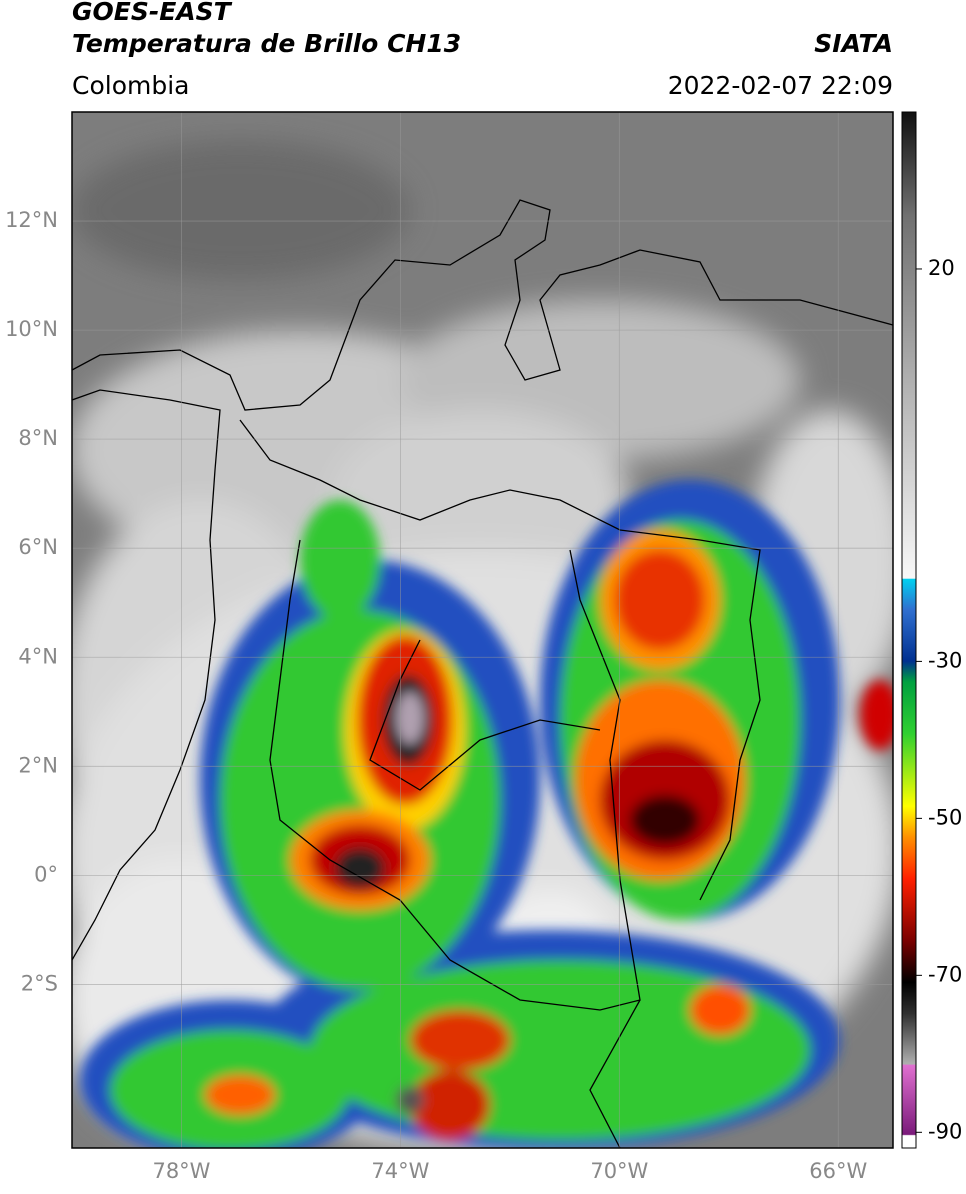 This screenshot has height=1194, width=966. What do you see at coordinates (31, 220) in the screenshot?
I see `lat-tick-label: 12°N` at bounding box center [31, 220].